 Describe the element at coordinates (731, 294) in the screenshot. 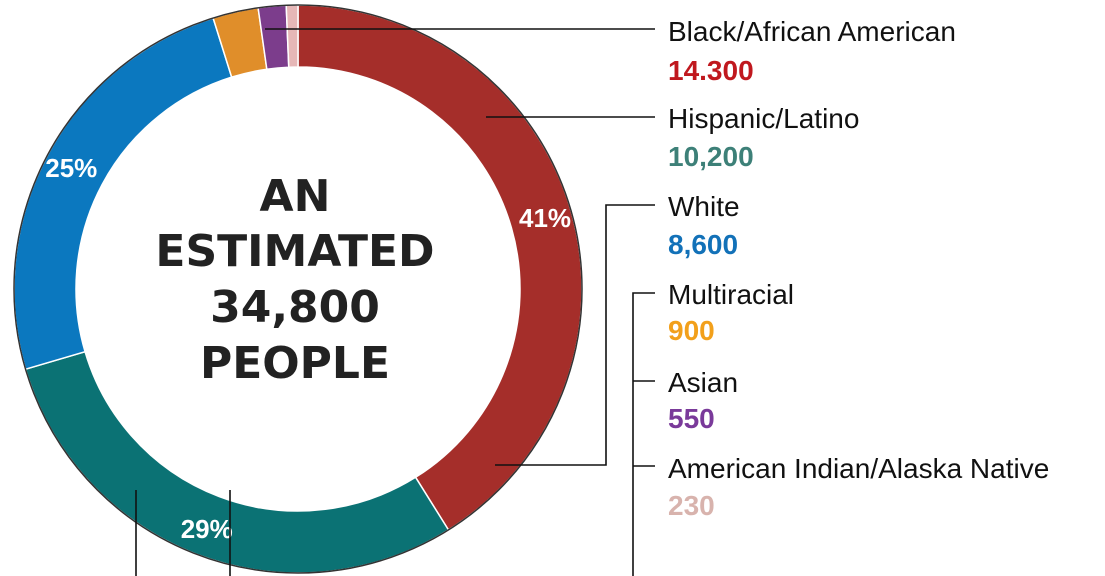

I see `legend-name-multiracial: Multiracial` at that location.